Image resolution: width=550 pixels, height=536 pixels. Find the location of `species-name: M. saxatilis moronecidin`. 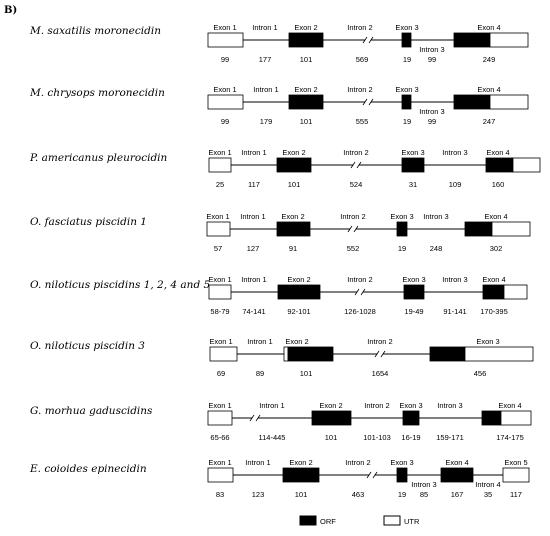

species-name: M. saxatilis moronecidin is located at coordinates (95, 31).